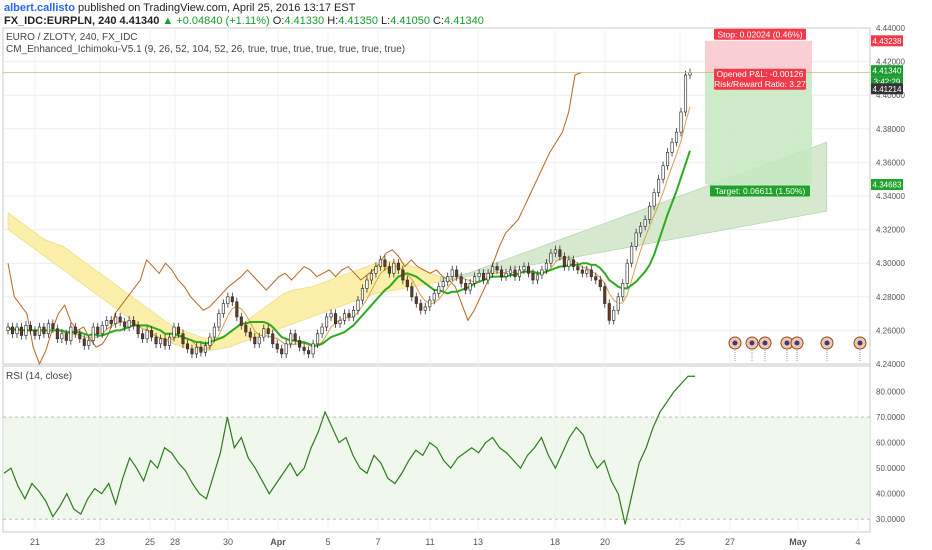 The image size is (932, 550). What do you see at coordinates (39, 8) in the screenshot?
I see `author-link: albert.callisto` at bounding box center [39, 8].